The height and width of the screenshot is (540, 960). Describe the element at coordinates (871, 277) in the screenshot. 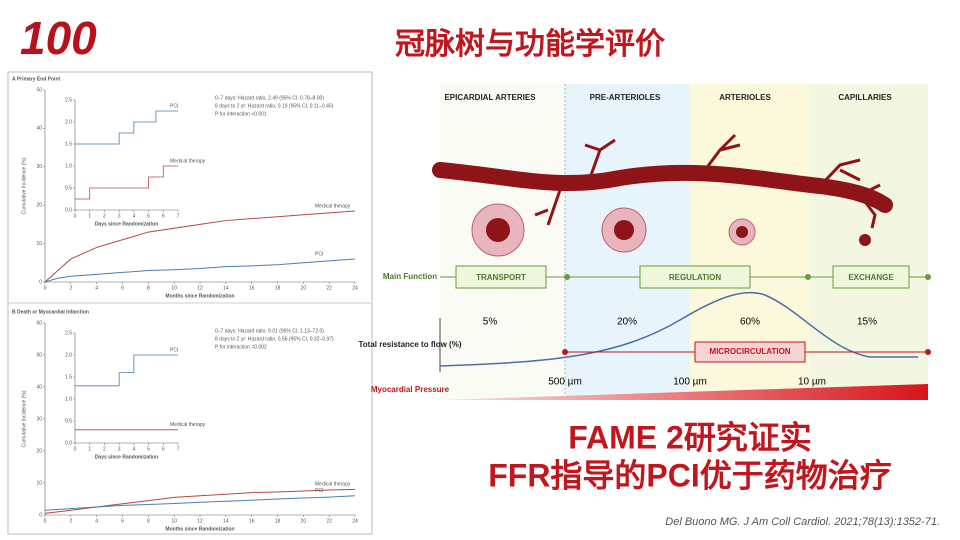

I see `function-name: EXCHANGE` at that location.